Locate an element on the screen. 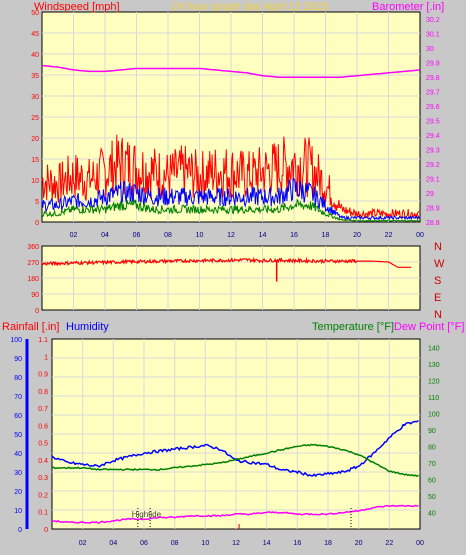  dew-point-line is located at coordinates (235, 514).